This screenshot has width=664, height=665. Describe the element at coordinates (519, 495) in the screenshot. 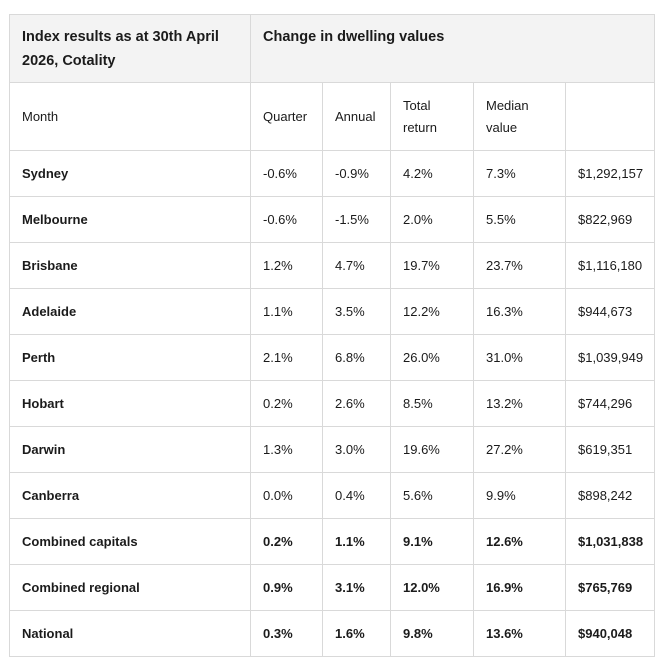

I see `cell: 9.9%` at that location.